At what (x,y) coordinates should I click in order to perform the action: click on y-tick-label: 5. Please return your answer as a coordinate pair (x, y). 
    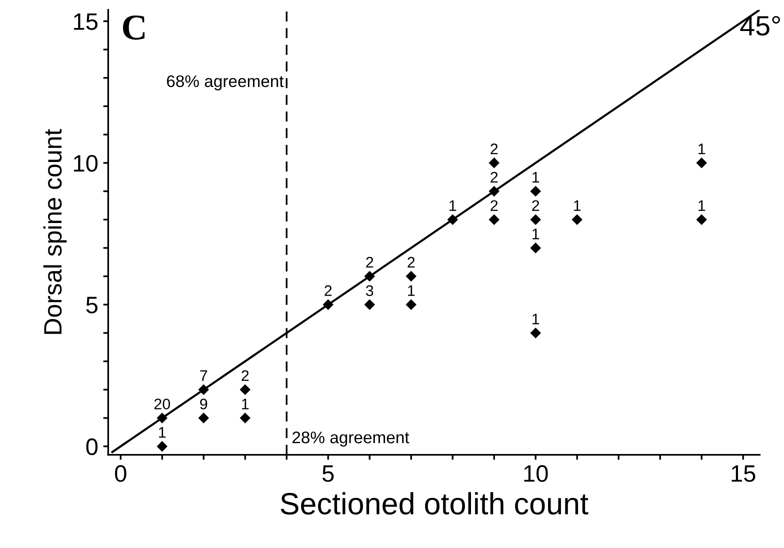
    Looking at the image, I should click on (92, 305).